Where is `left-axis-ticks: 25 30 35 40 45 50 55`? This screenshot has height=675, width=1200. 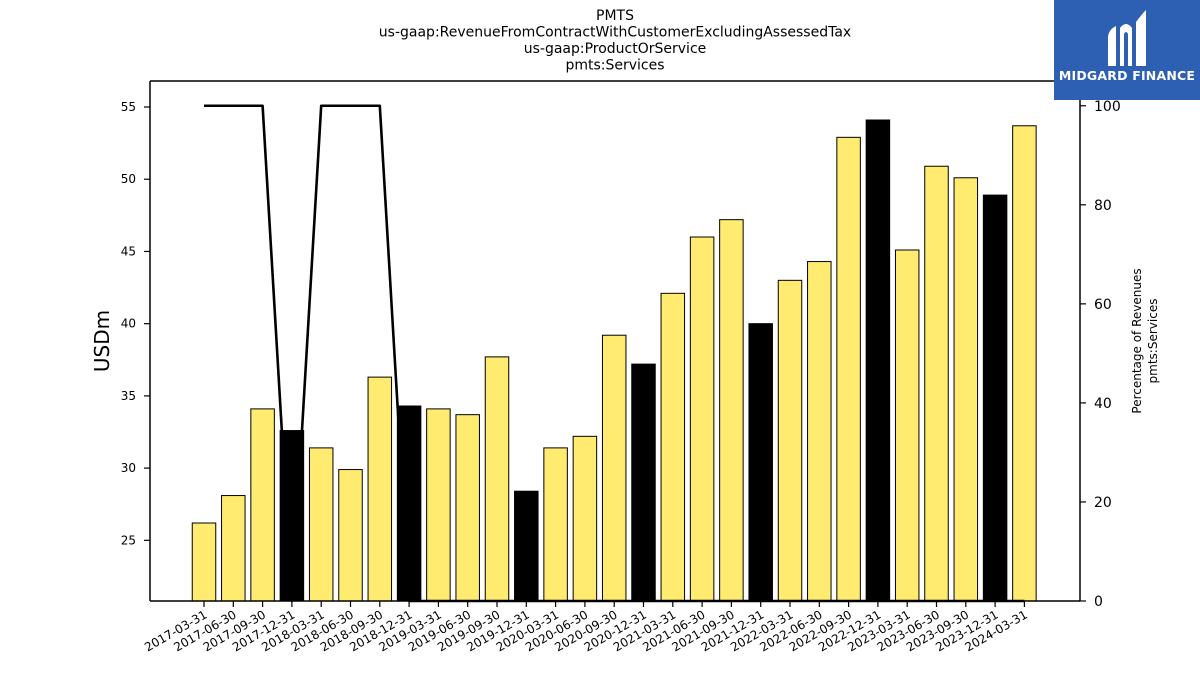 left-axis-ticks: 25 30 35 40 45 50 55 is located at coordinates (135, 323).